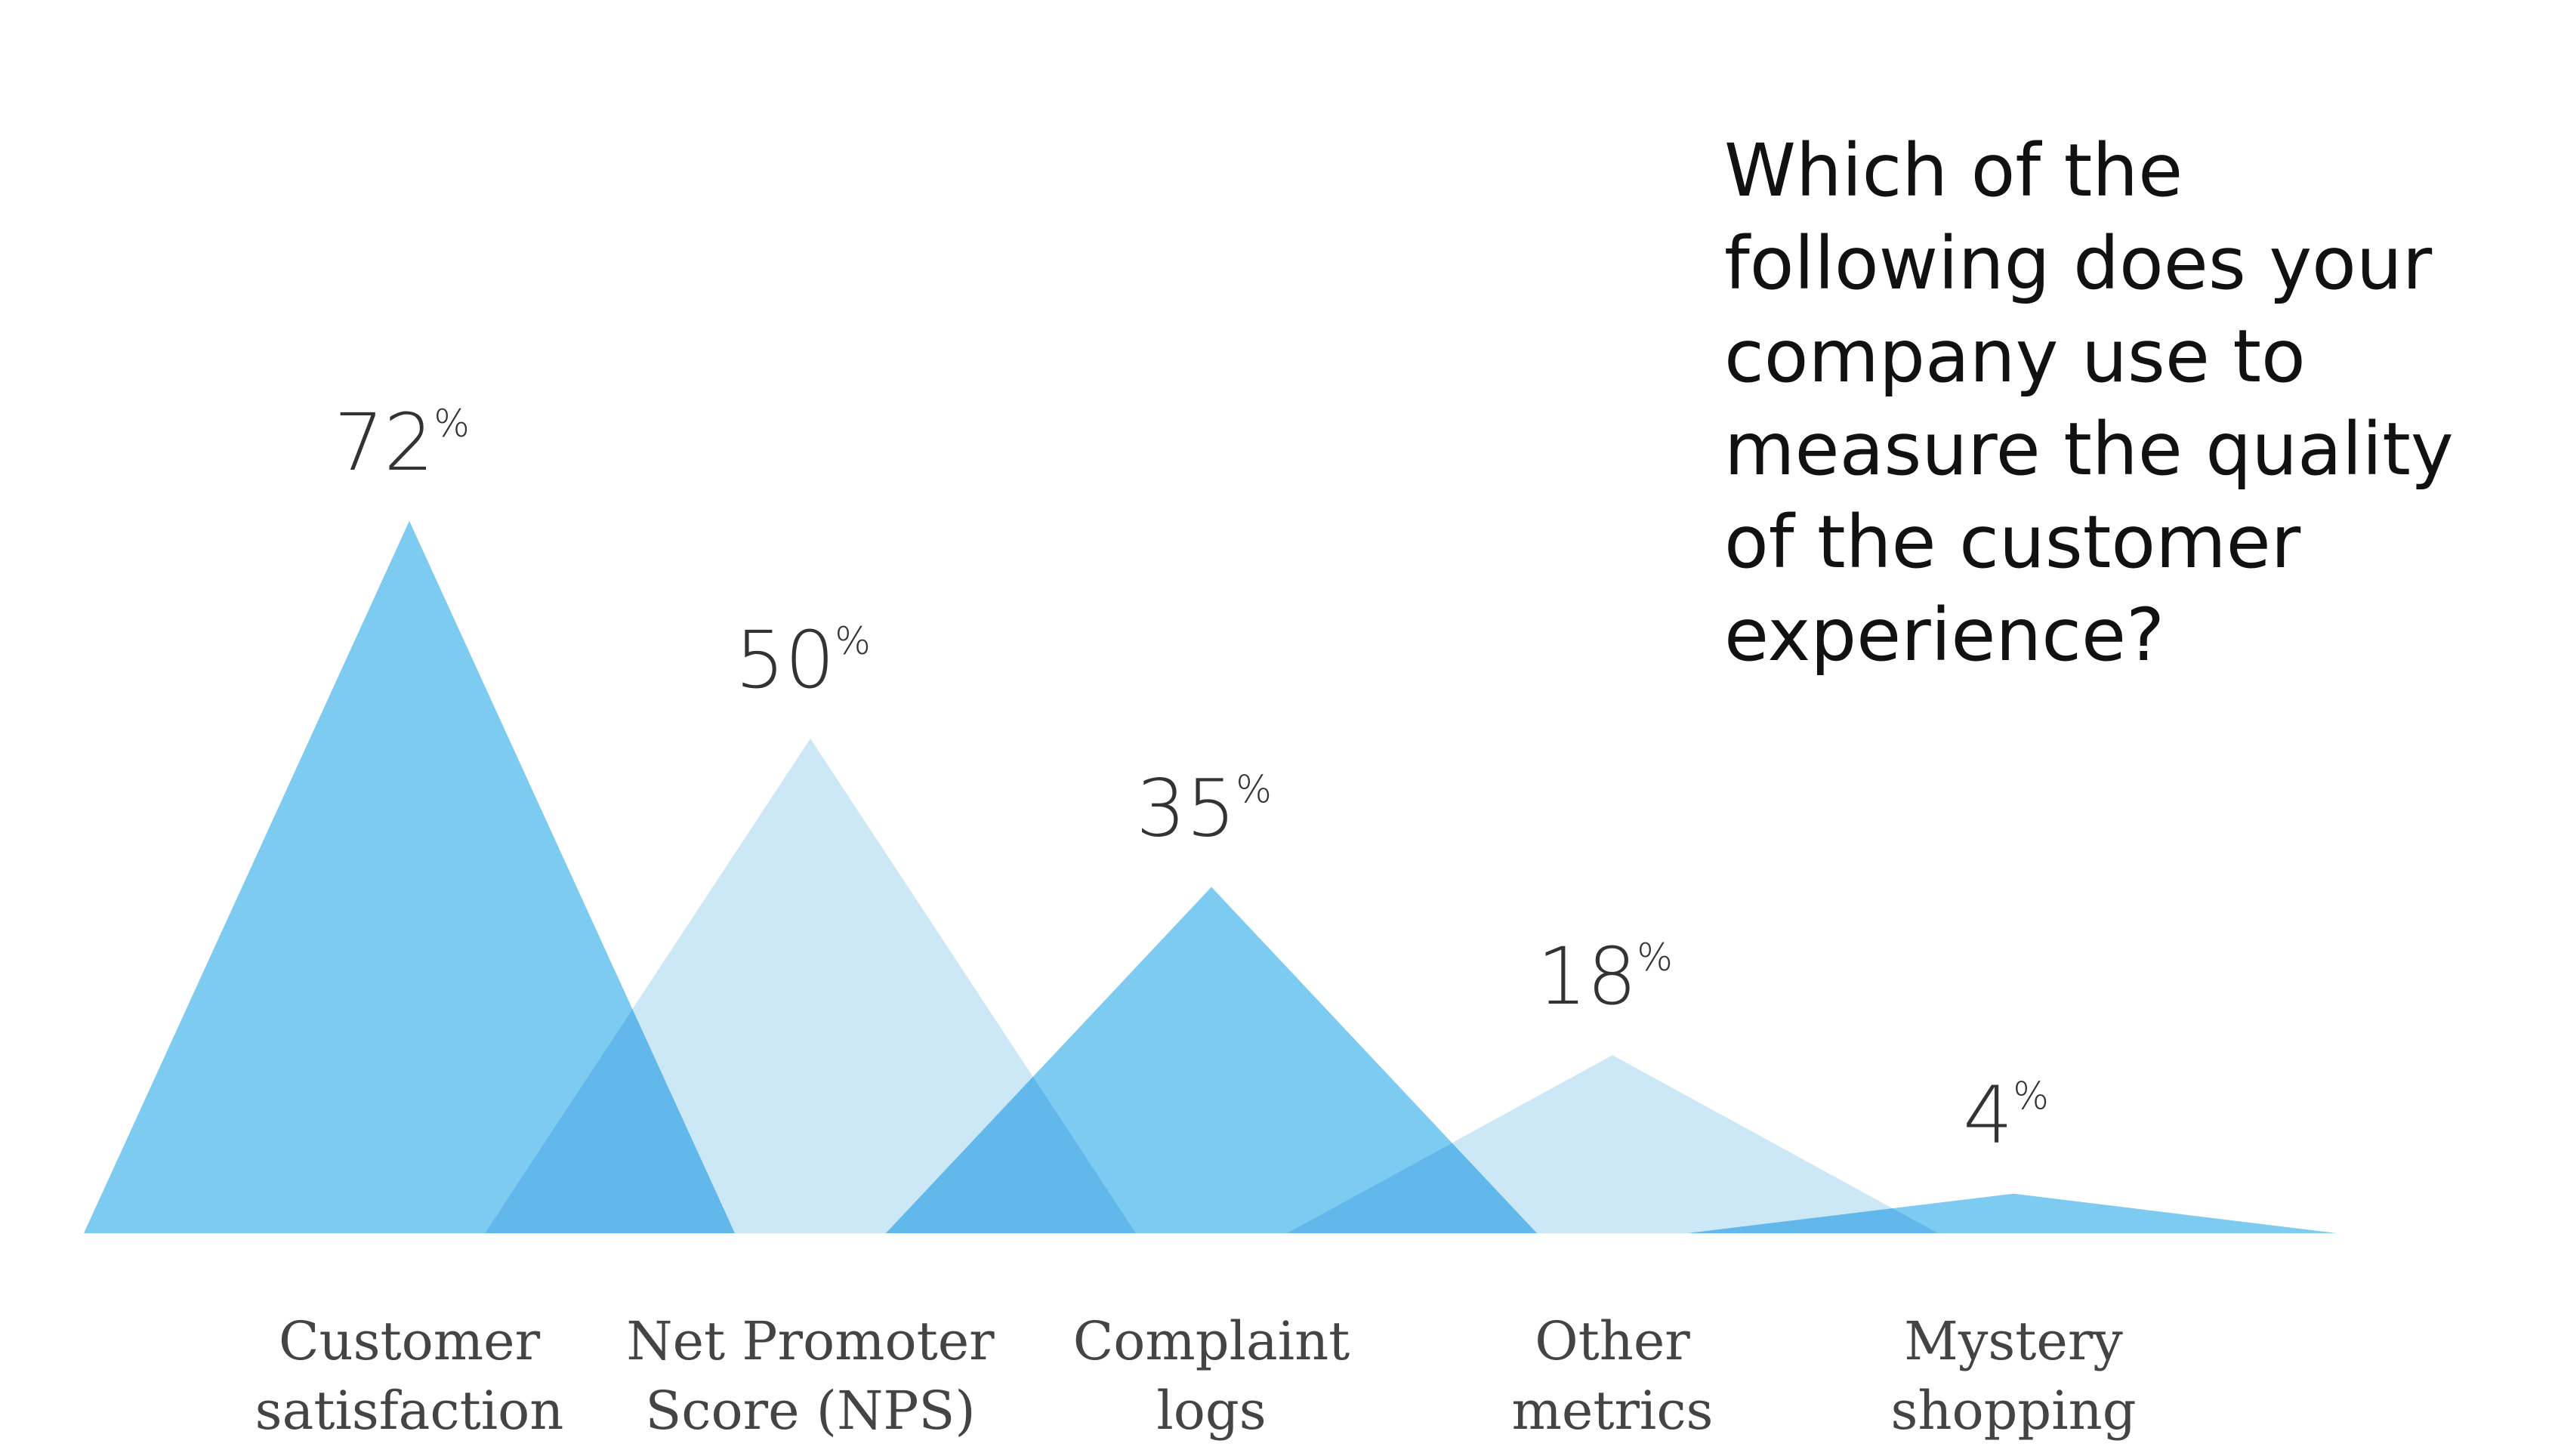 The image size is (2558, 1456). Describe the element at coordinates (810, 1411) in the screenshot. I see `category-label-line: Score (NPS)` at that location.